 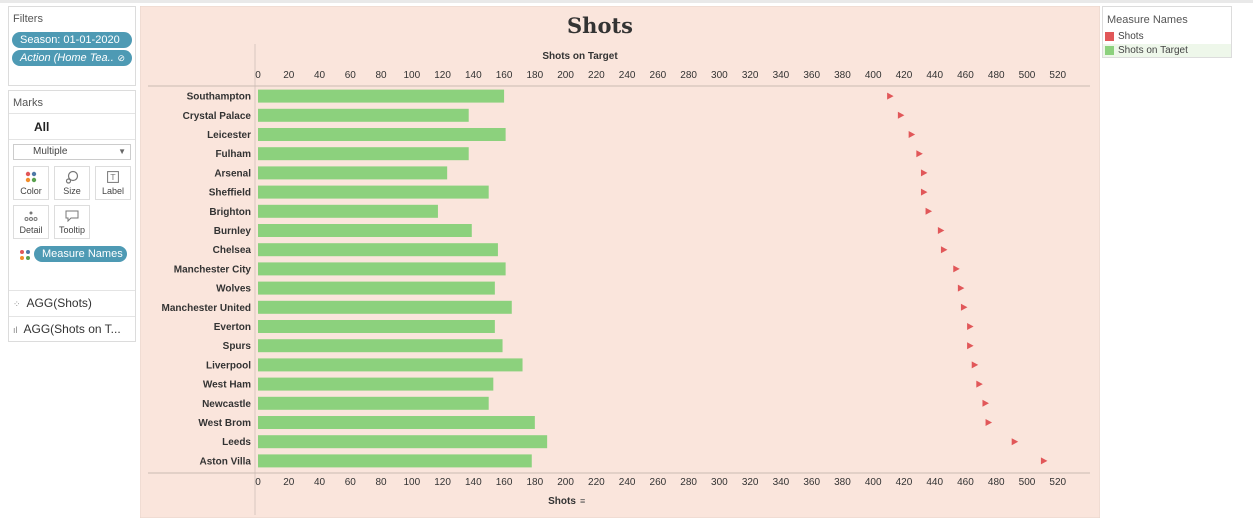 I want to click on top-tick-label-440: 440, so click(x=934, y=75).